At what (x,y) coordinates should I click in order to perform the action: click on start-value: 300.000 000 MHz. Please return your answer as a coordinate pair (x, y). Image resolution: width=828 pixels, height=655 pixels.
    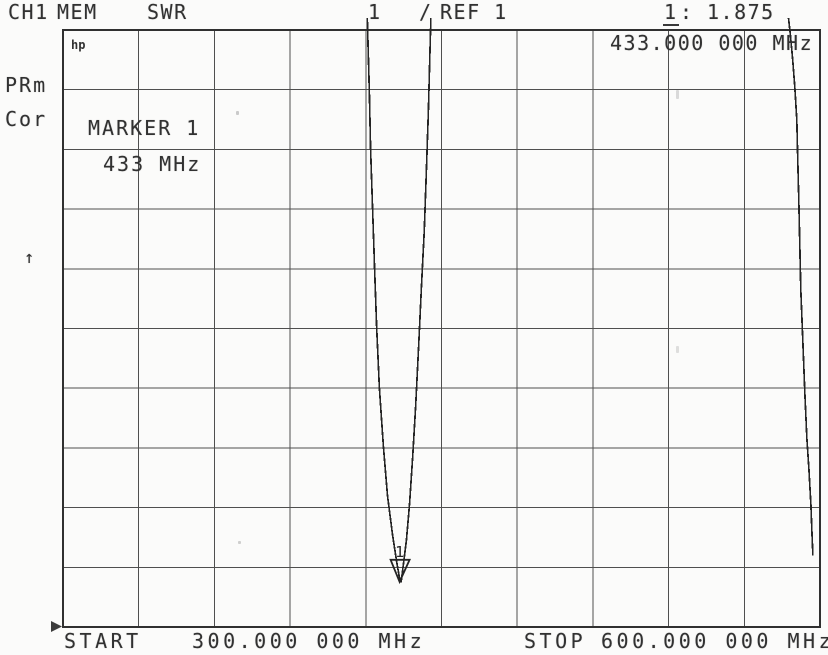
    Looking at the image, I should click on (309, 641).